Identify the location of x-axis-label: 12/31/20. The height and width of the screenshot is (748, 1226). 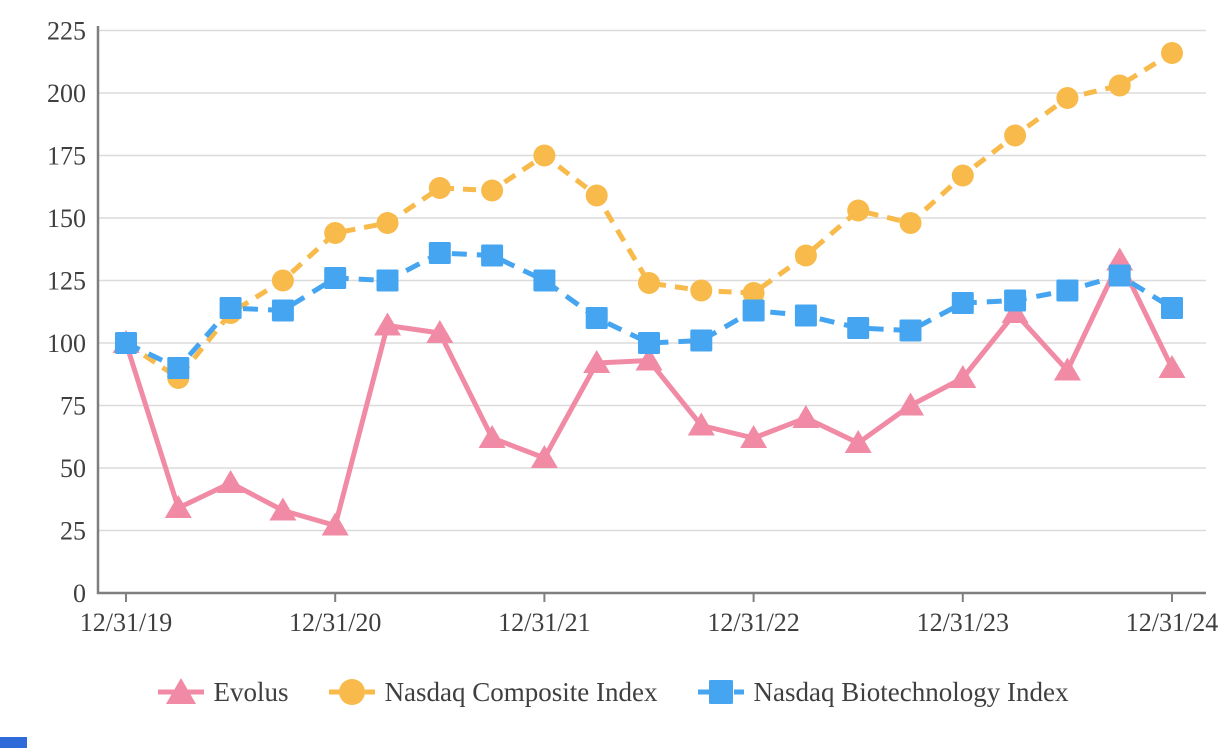
(335, 622).